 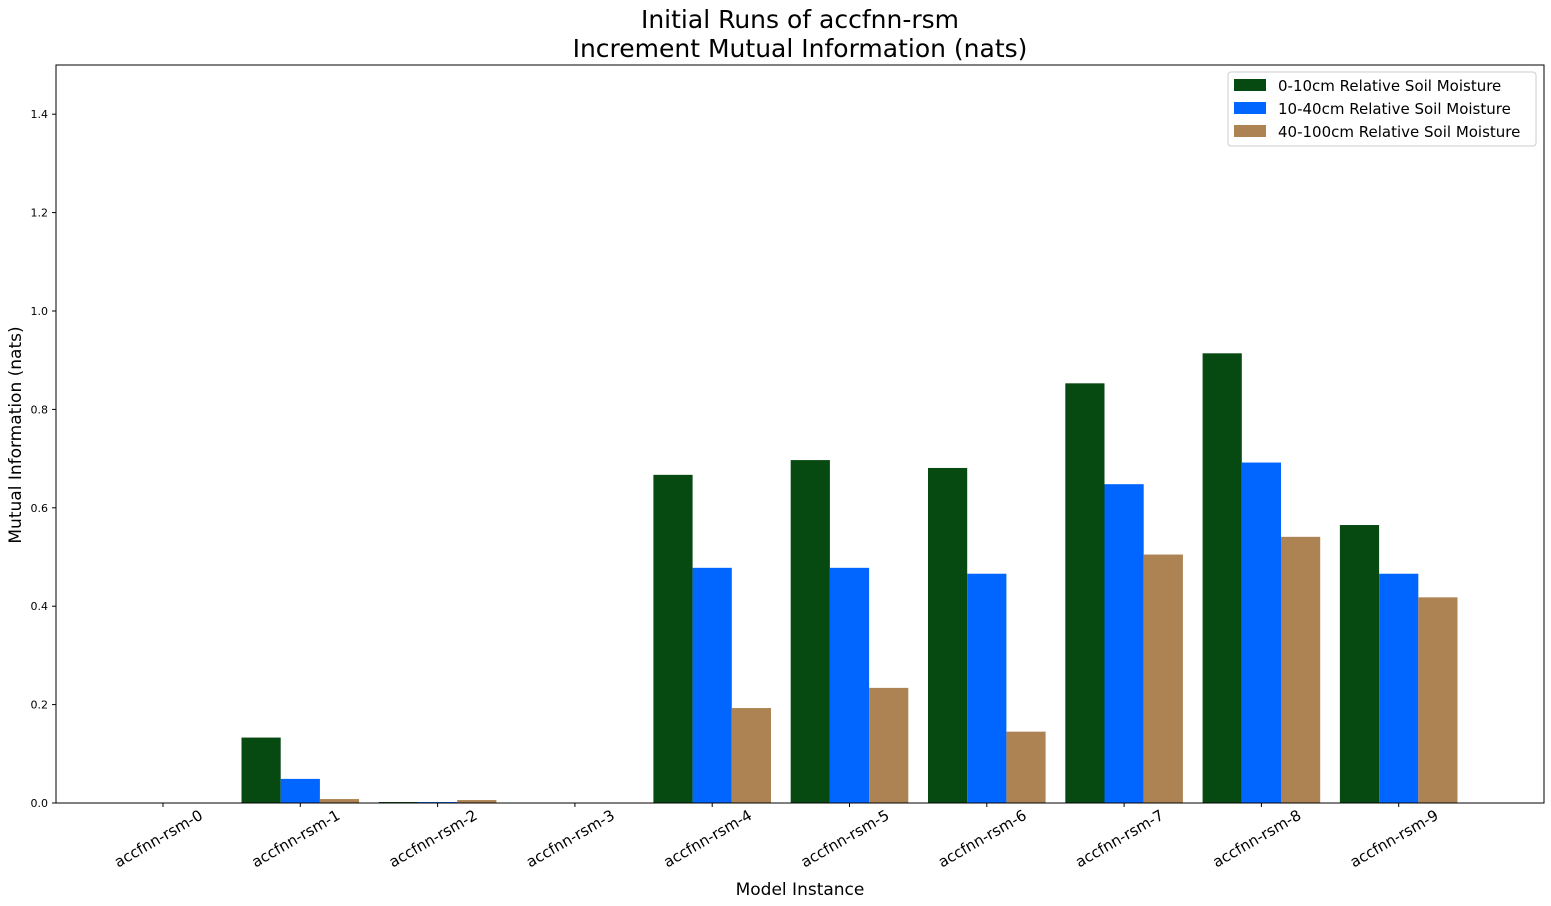 What do you see at coordinates (1399, 132) in the screenshot?
I see `legend-label-3: 40-100cm Relative Soil Moisture` at bounding box center [1399, 132].